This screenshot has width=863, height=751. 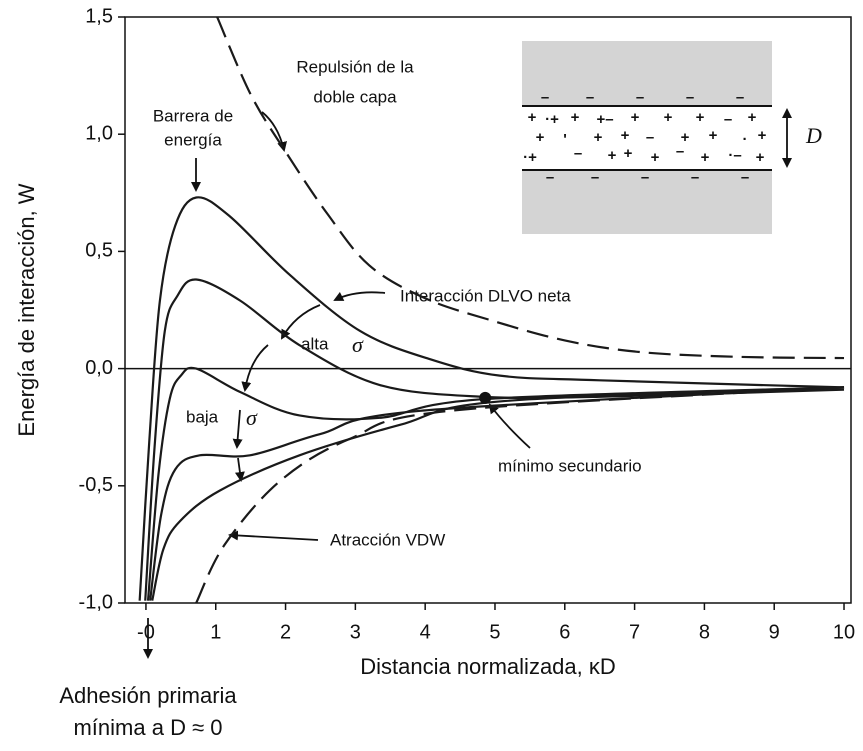 What do you see at coordinates (193, 115) in the screenshot?
I see `annotation: Barrera de` at bounding box center [193, 115].